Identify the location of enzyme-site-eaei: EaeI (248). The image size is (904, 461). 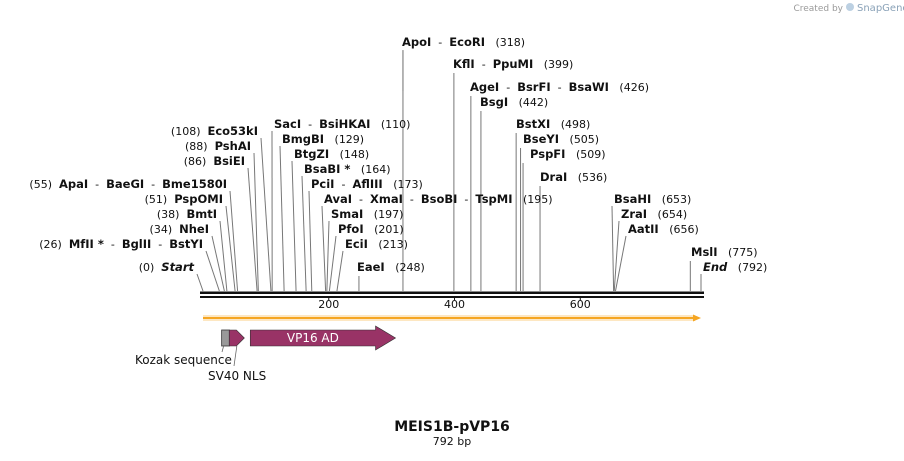
(391, 275).